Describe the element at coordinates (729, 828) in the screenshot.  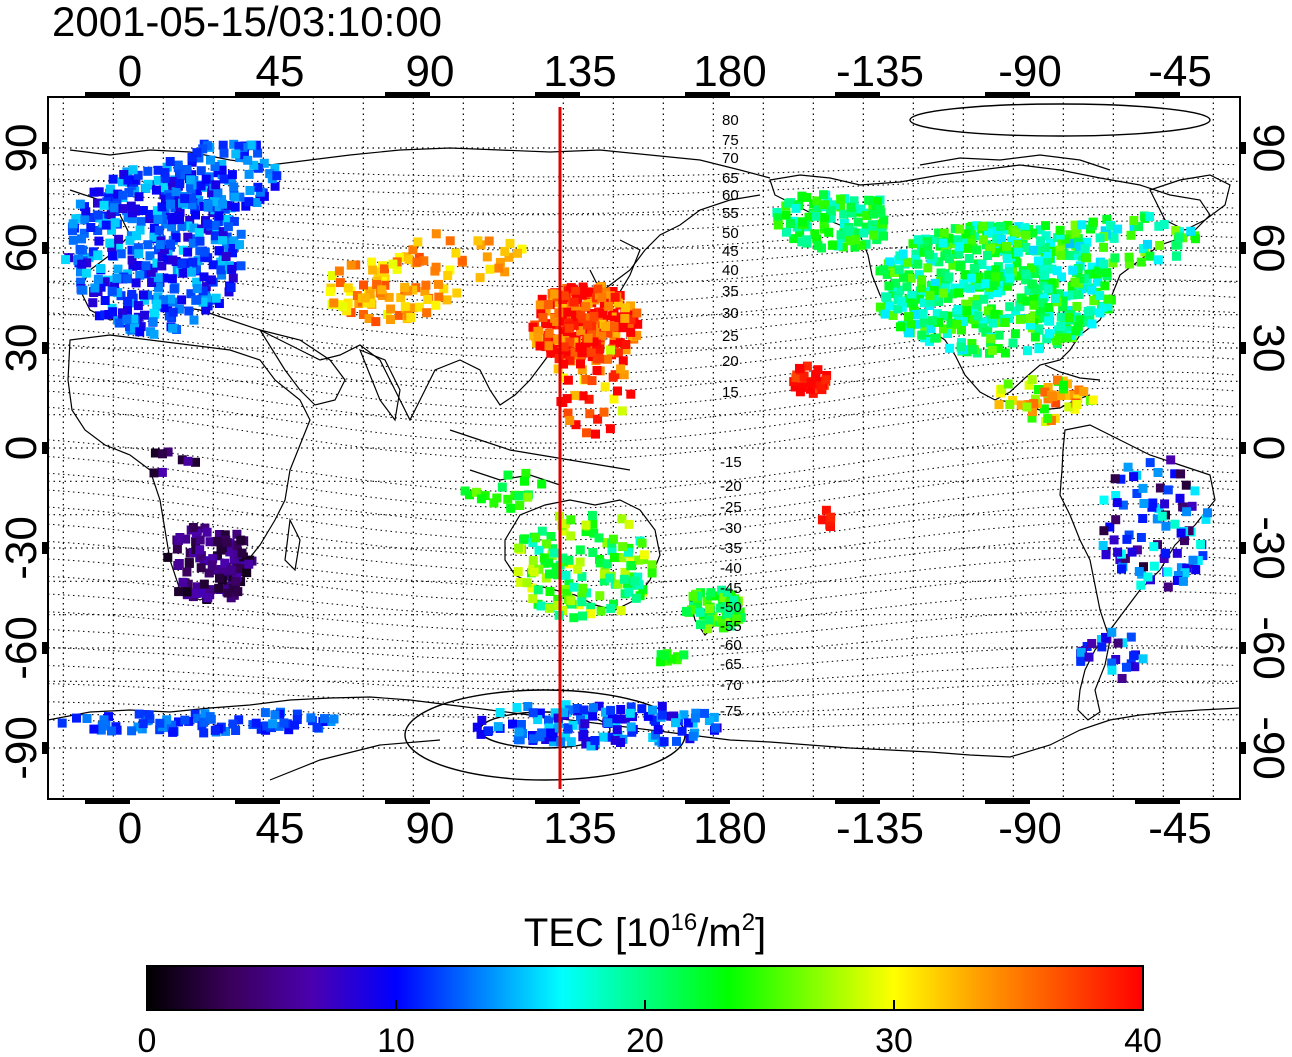
I see `bottom-longitude-label: 180` at that location.